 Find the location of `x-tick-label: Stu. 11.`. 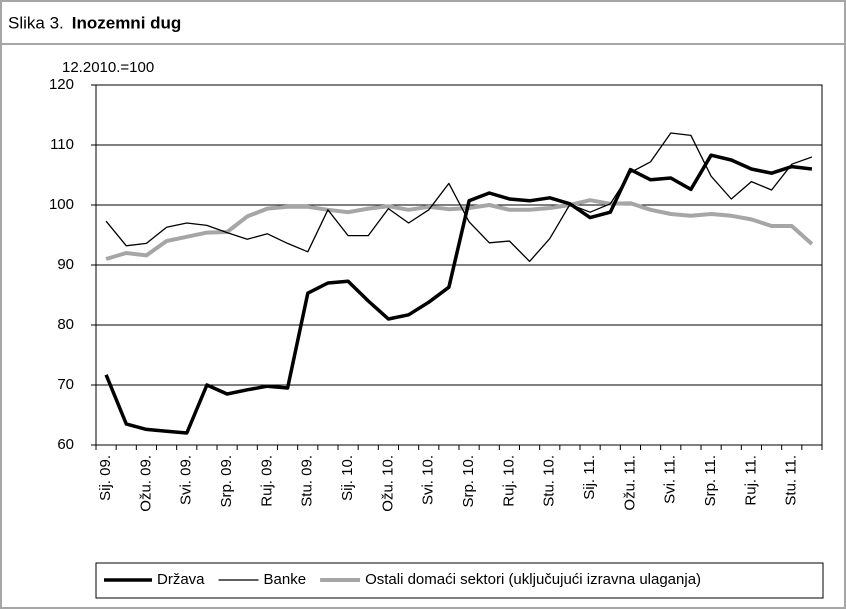

x-tick-label: Stu. 11. is located at coordinates (791, 480).